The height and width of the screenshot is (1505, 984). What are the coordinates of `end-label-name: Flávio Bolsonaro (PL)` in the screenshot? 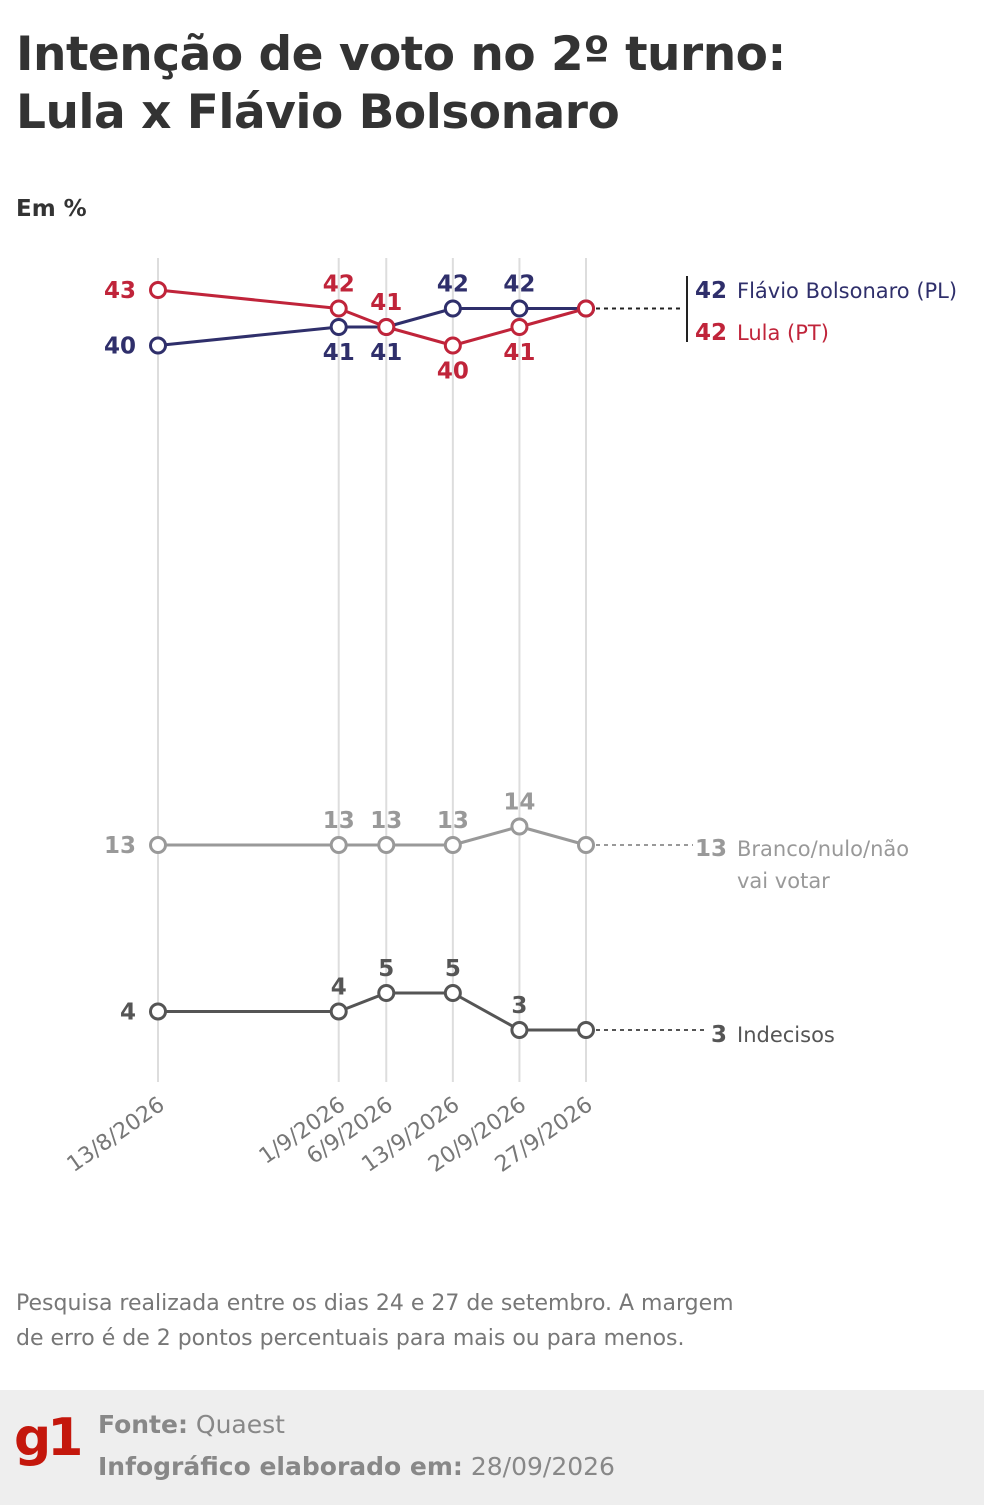 It's located at (847, 291).